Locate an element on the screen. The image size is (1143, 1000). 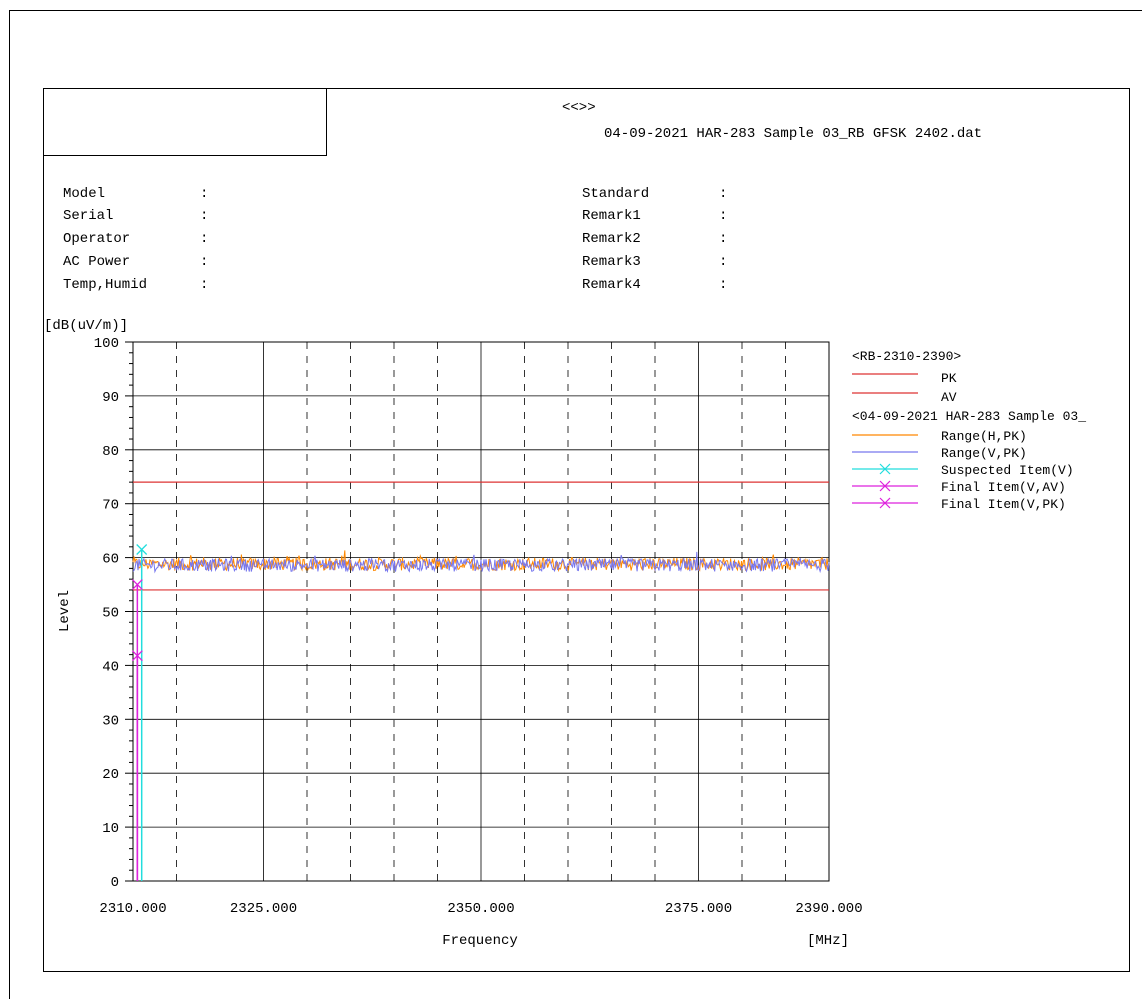
series is located at coordinates (481, 562).